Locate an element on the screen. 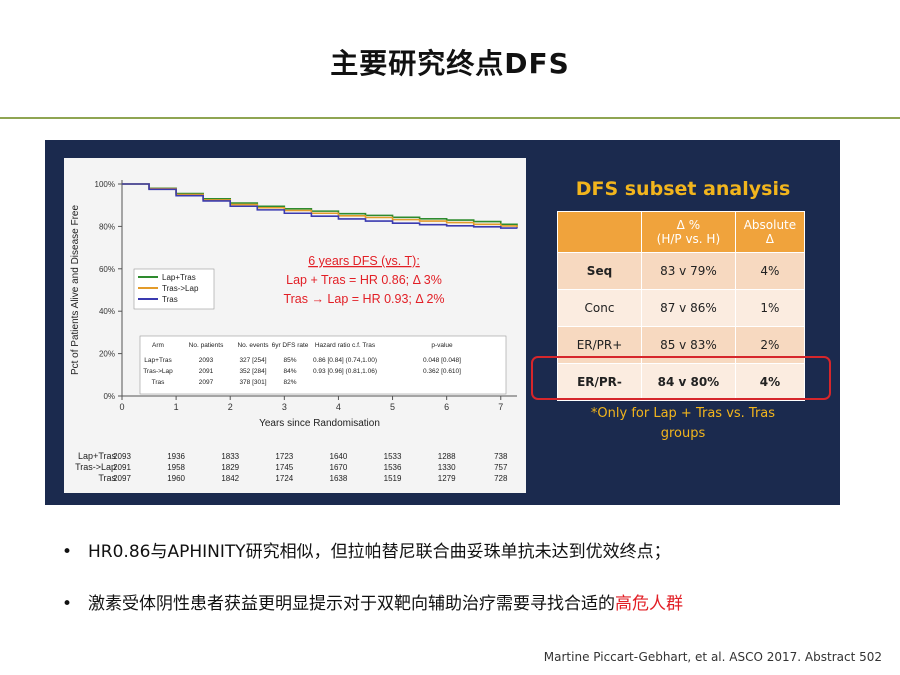 Image resolution: width=900 pixels, height=675 pixels. subset-row: Conc 87 v 86% 1% is located at coordinates (681, 308).